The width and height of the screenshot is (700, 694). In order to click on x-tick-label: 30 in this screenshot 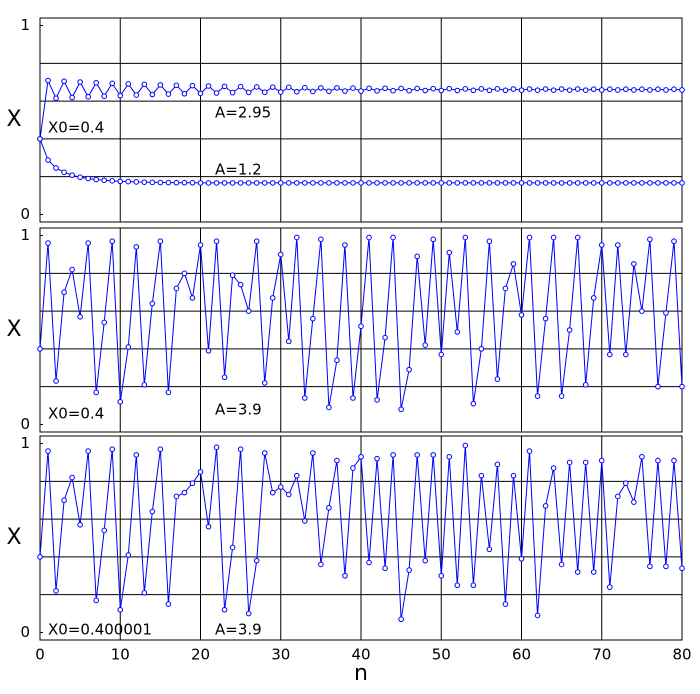, I will do `click(280, 655)`.